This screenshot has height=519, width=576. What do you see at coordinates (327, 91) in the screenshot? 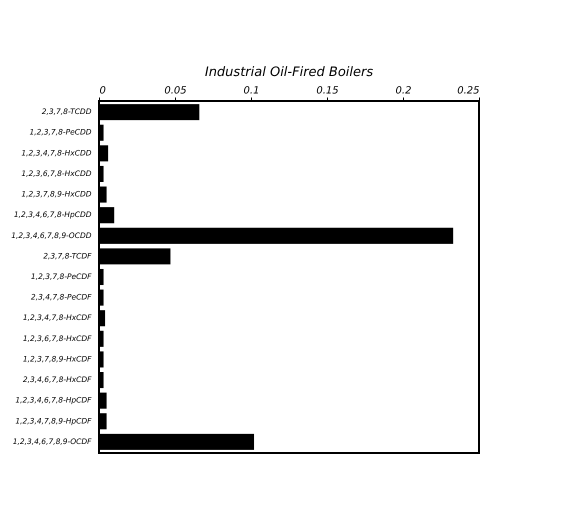
I see `x-tick-label: 0.15` at bounding box center [327, 91].